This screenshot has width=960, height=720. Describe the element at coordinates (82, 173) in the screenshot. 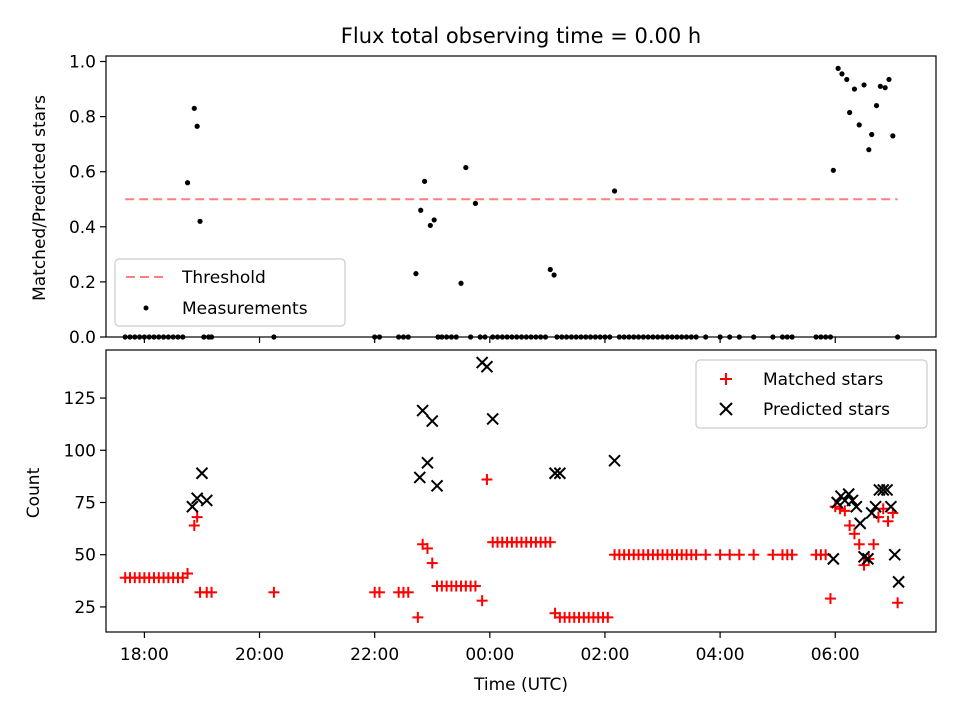

I see `top-y-tick-label: 0.6` at that location.